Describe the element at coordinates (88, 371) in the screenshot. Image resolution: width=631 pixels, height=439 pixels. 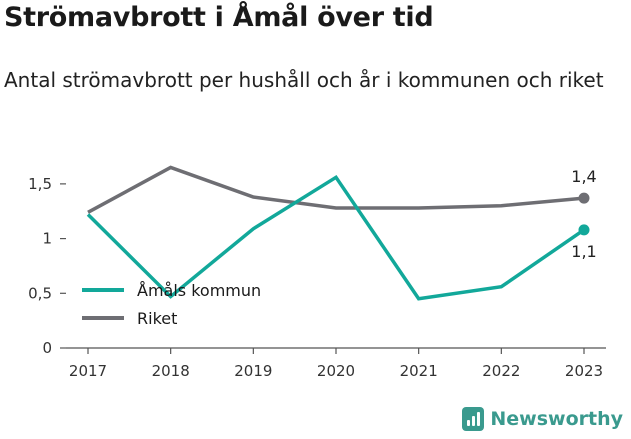
I see `x-tick-label: 2017` at that location.